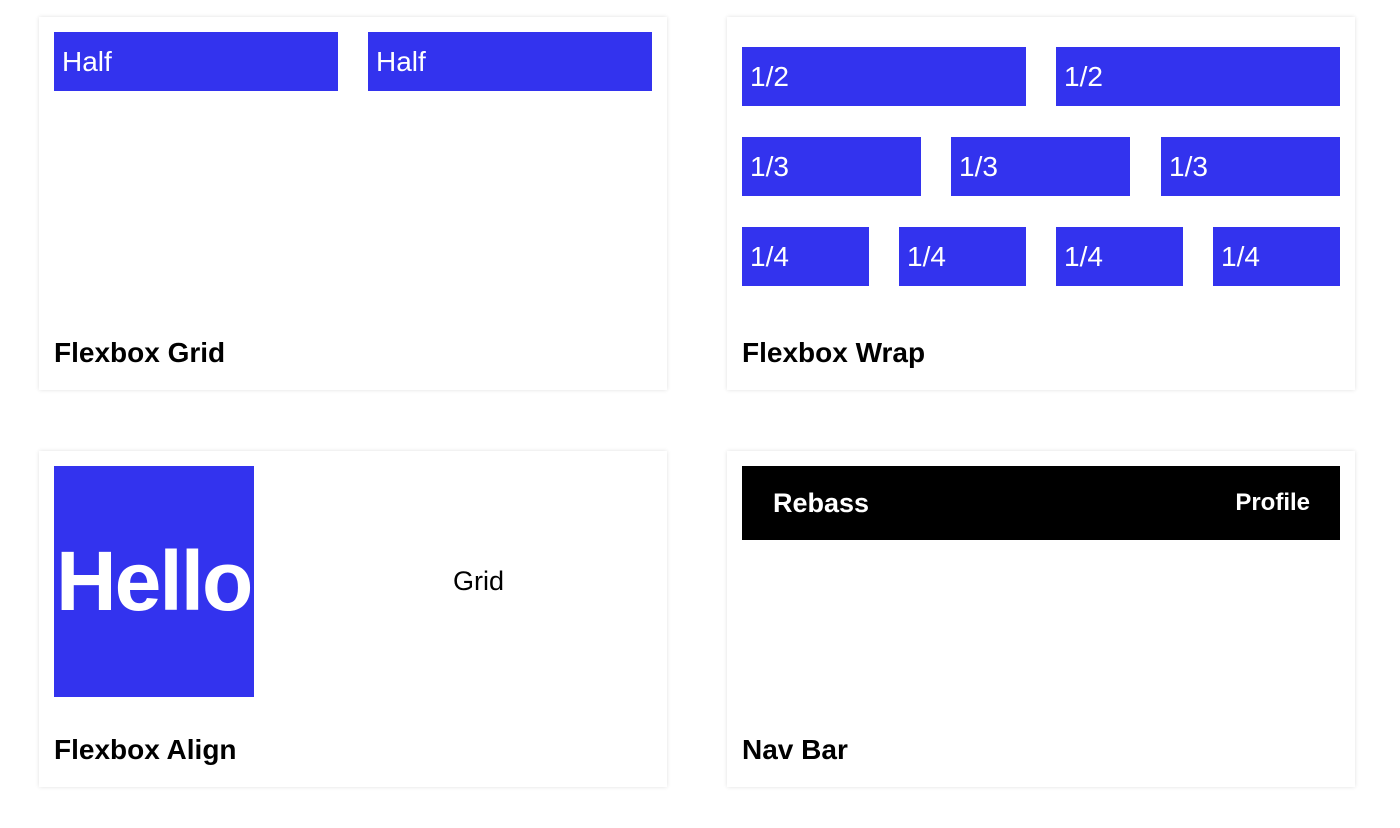 This screenshot has height=828, width=1400. Describe the element at coordinates (821, 502) in the screenshot. I see `nav-brand: Rebass` at that location.